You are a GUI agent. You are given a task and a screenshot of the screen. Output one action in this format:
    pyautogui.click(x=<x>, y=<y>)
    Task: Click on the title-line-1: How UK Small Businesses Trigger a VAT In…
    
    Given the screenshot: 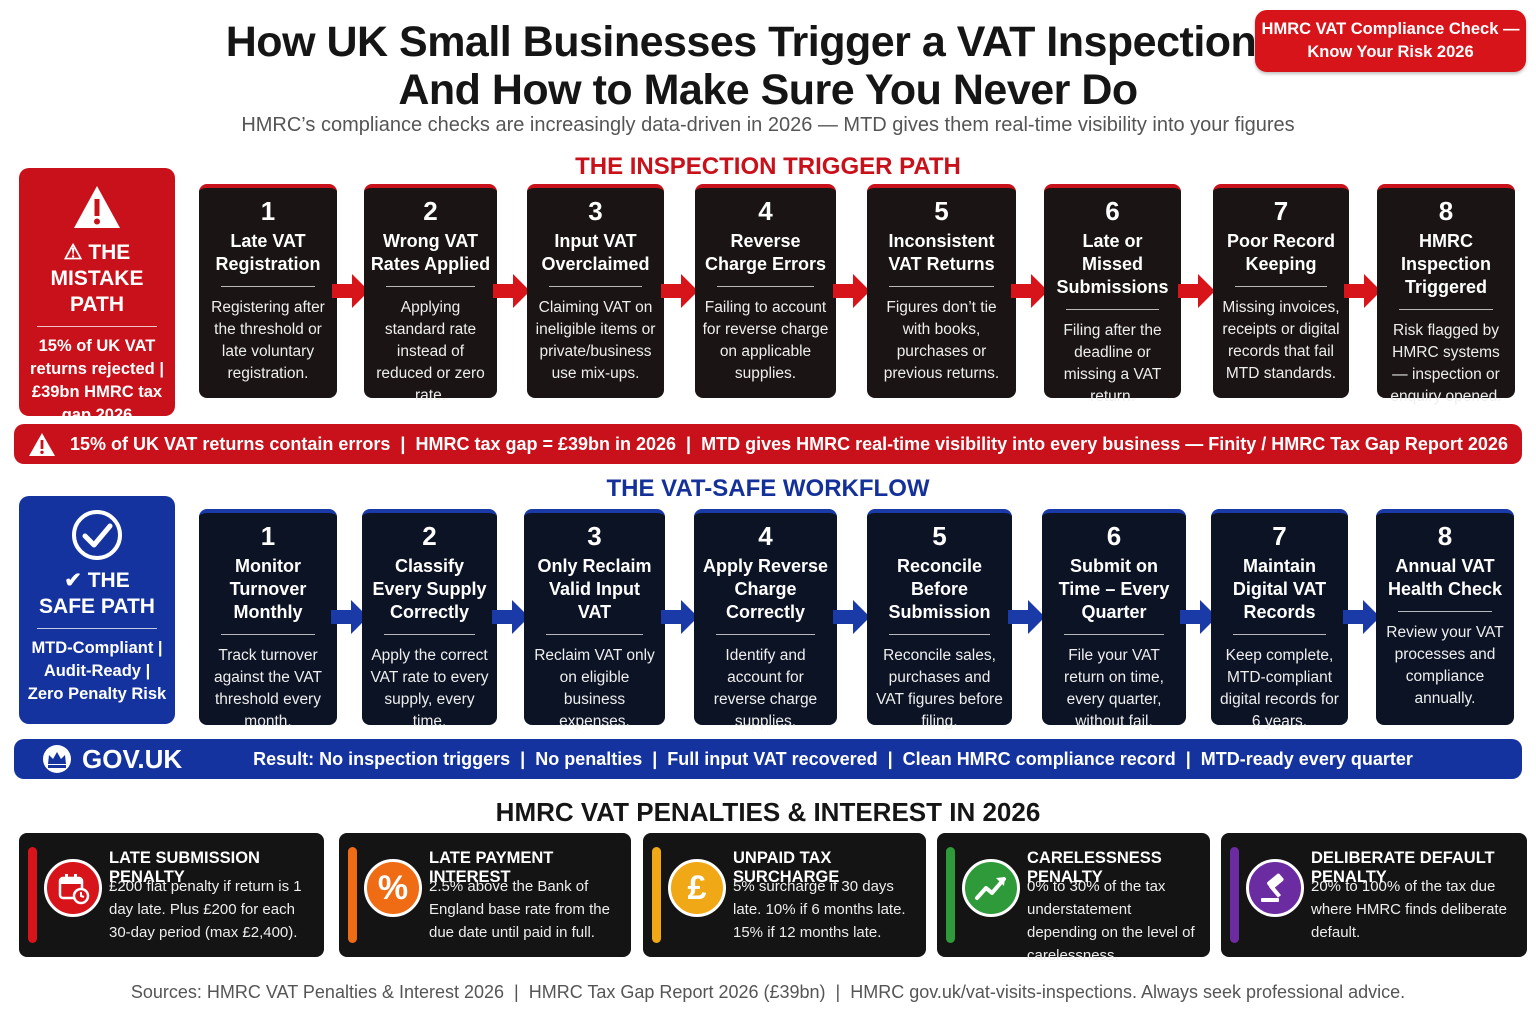 What is the action you would take?
    pyautogui.click(x=768, y=42)
    